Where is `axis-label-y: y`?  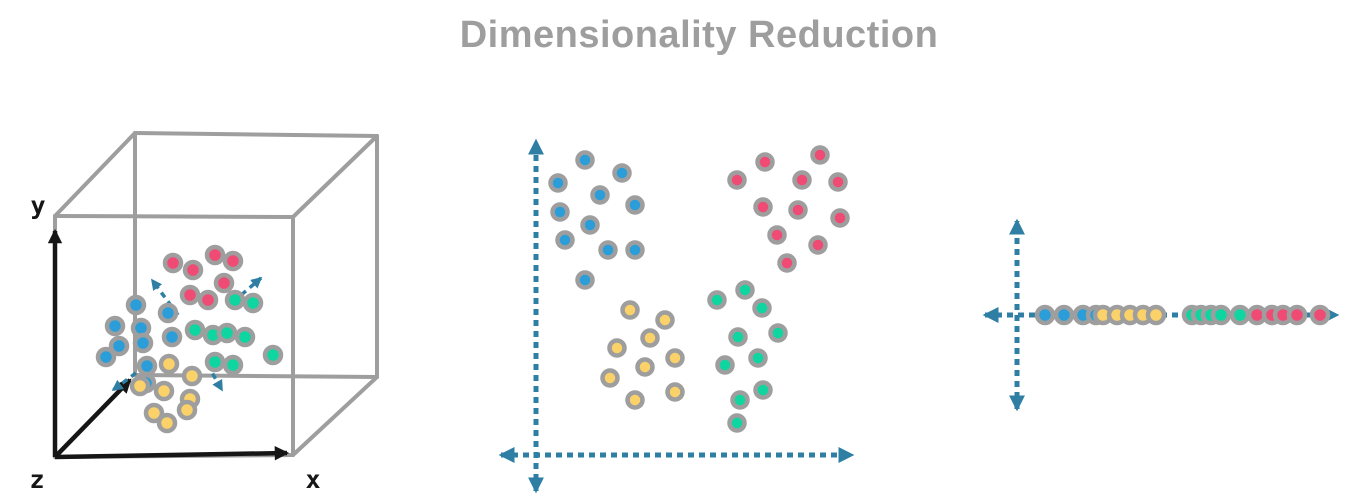
axis-label-y: y is located at coordinates (37, 205).